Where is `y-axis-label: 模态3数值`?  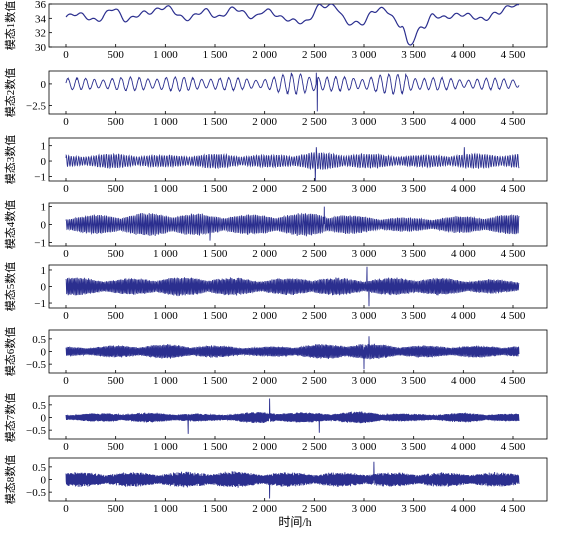
y-axis-label: 模态3数值 is located at coordinates (10, 160).